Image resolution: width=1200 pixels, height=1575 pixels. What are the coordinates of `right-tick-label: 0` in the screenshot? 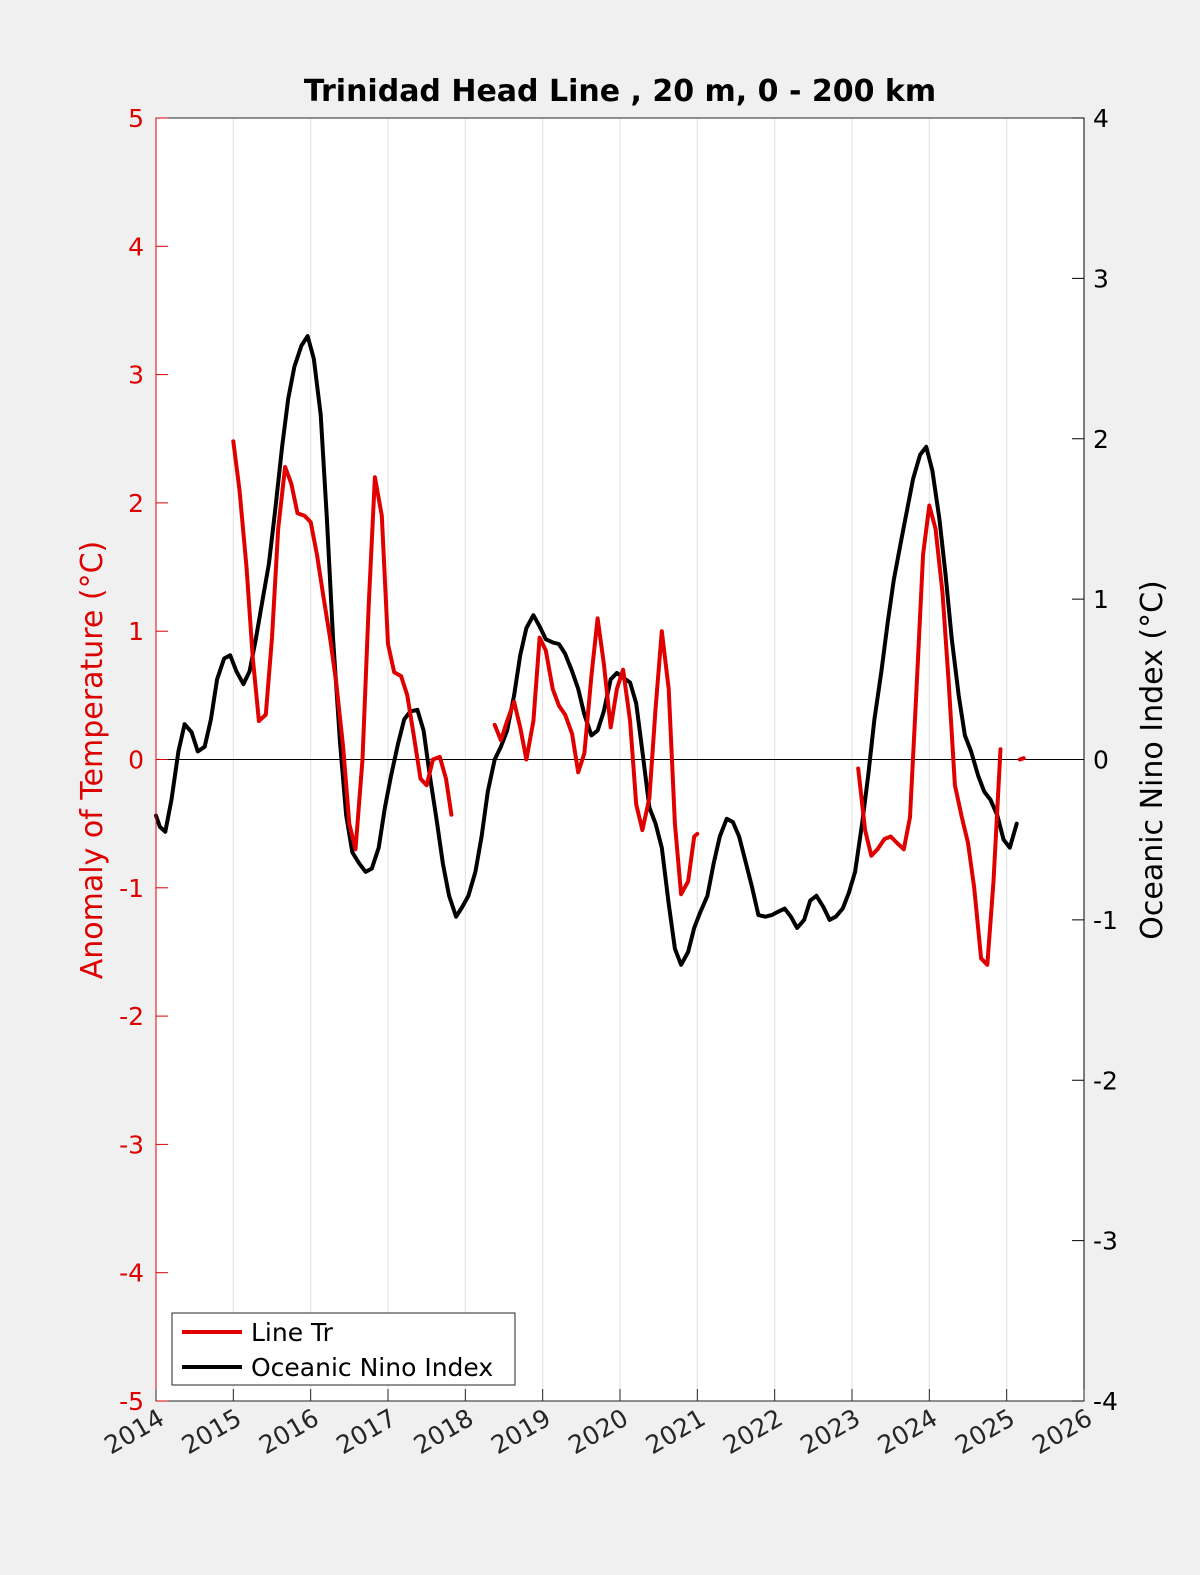 It's located at (1101, 760).